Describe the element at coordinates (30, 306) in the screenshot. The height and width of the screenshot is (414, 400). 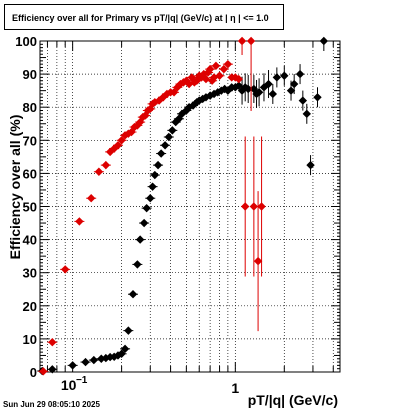
I see `y-tick-label: 20` at that location.